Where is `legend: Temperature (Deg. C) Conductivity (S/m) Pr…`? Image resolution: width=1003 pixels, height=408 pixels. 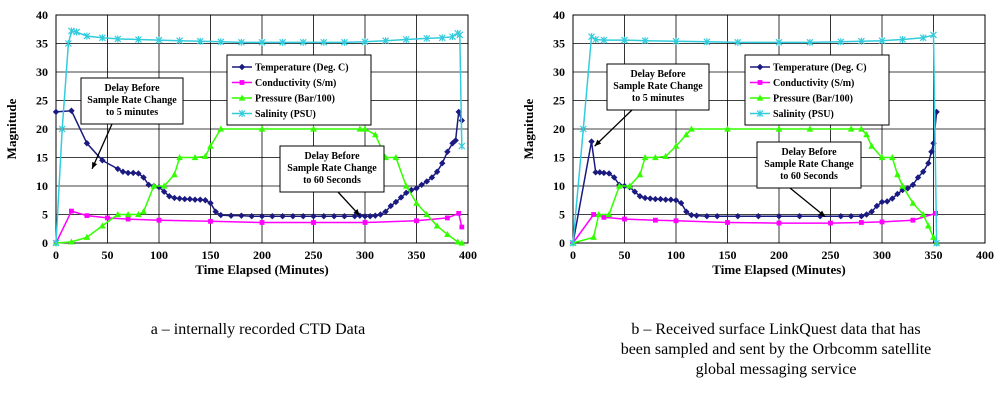
legend: Temperature (Deg. C) Conductivity (S/m) Pr… is located at coordinates (299, 90).